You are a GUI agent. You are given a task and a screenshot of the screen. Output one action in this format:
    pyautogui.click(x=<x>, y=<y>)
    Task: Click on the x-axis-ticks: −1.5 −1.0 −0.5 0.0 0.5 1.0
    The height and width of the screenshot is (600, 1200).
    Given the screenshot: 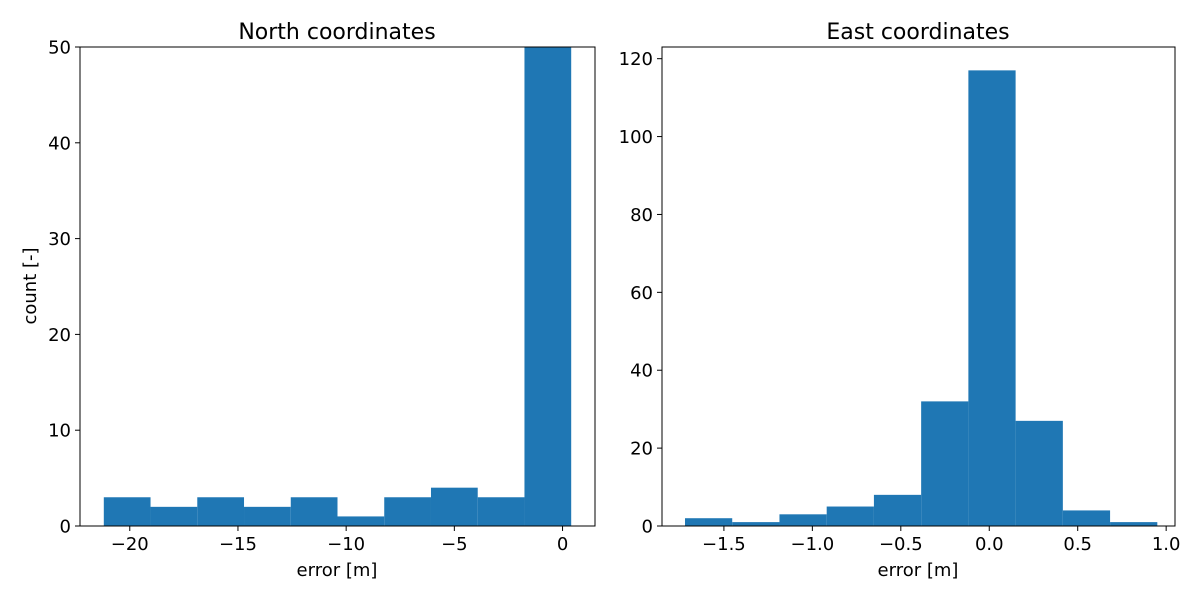 What is the action you would take?
    pyautogui.click(x=941, y=540)
    